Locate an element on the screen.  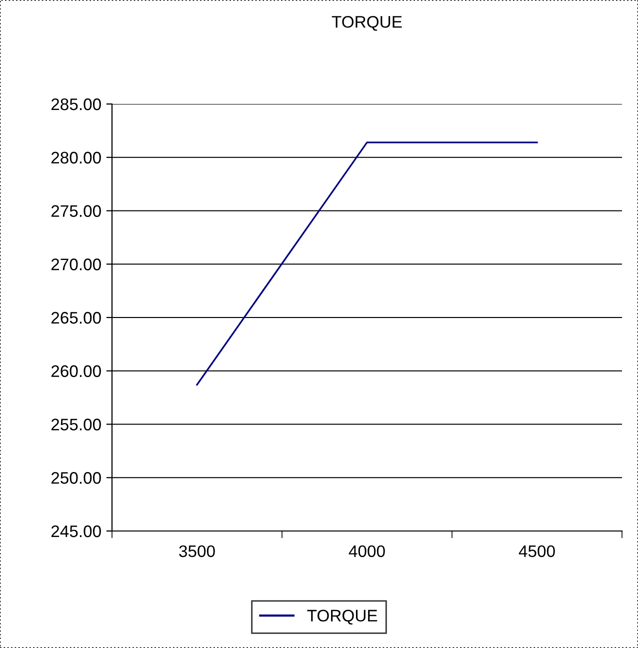
y-tick-label: 270.00 is located at coordinates (76, 264).